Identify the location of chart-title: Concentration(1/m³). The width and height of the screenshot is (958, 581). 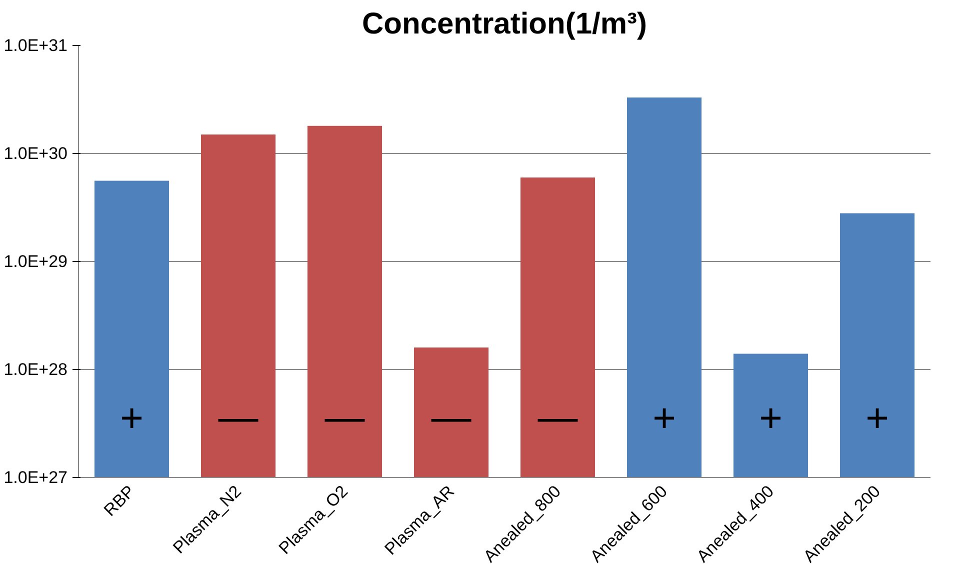
(504, 24).